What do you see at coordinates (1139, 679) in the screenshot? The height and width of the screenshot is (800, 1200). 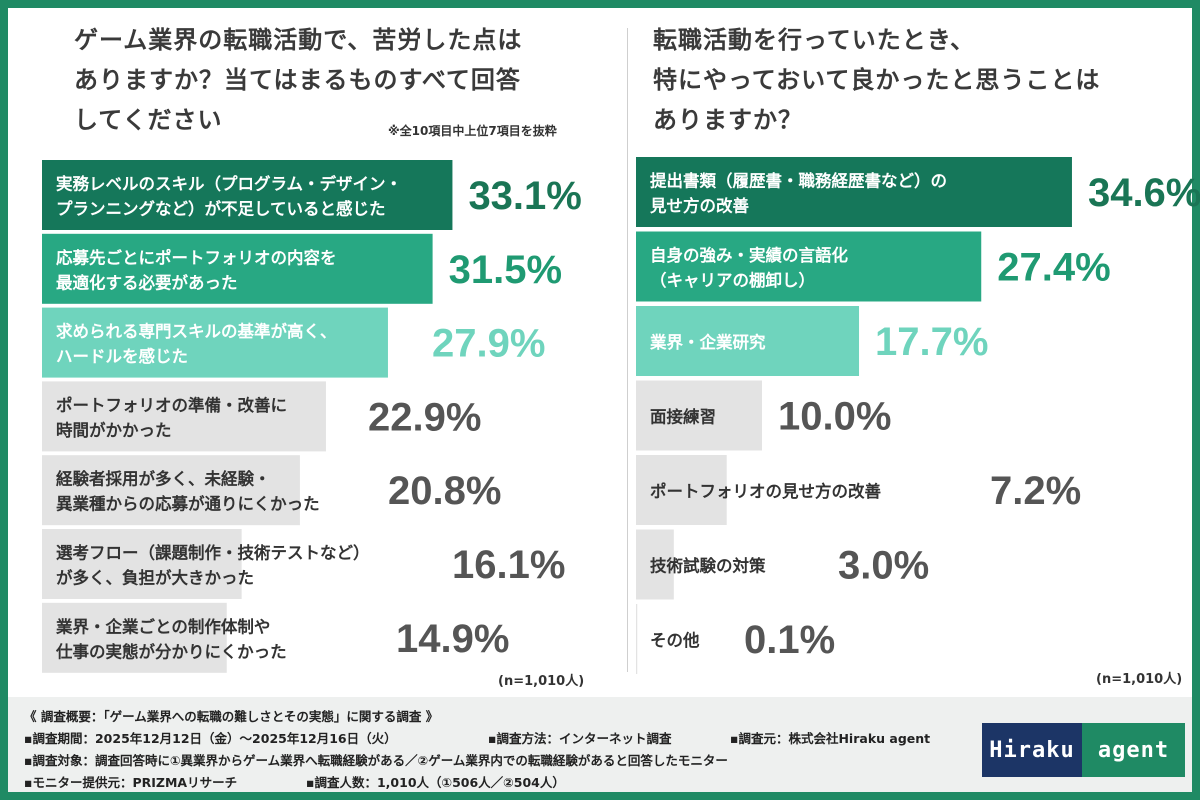 I see `right-sample-size: (n=1,010人)` at bounding box center [1139, 679].